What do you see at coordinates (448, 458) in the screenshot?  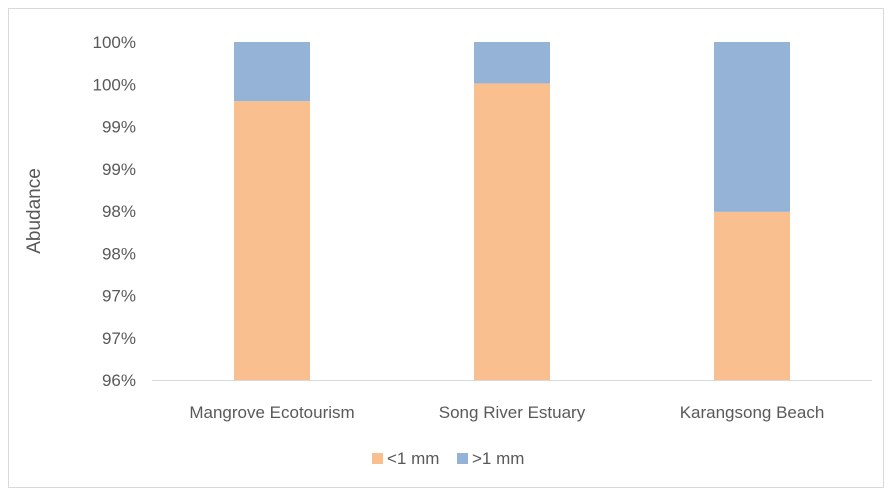 I see `legend: <1 mm >1 mm` at bounding box center [448, 458].